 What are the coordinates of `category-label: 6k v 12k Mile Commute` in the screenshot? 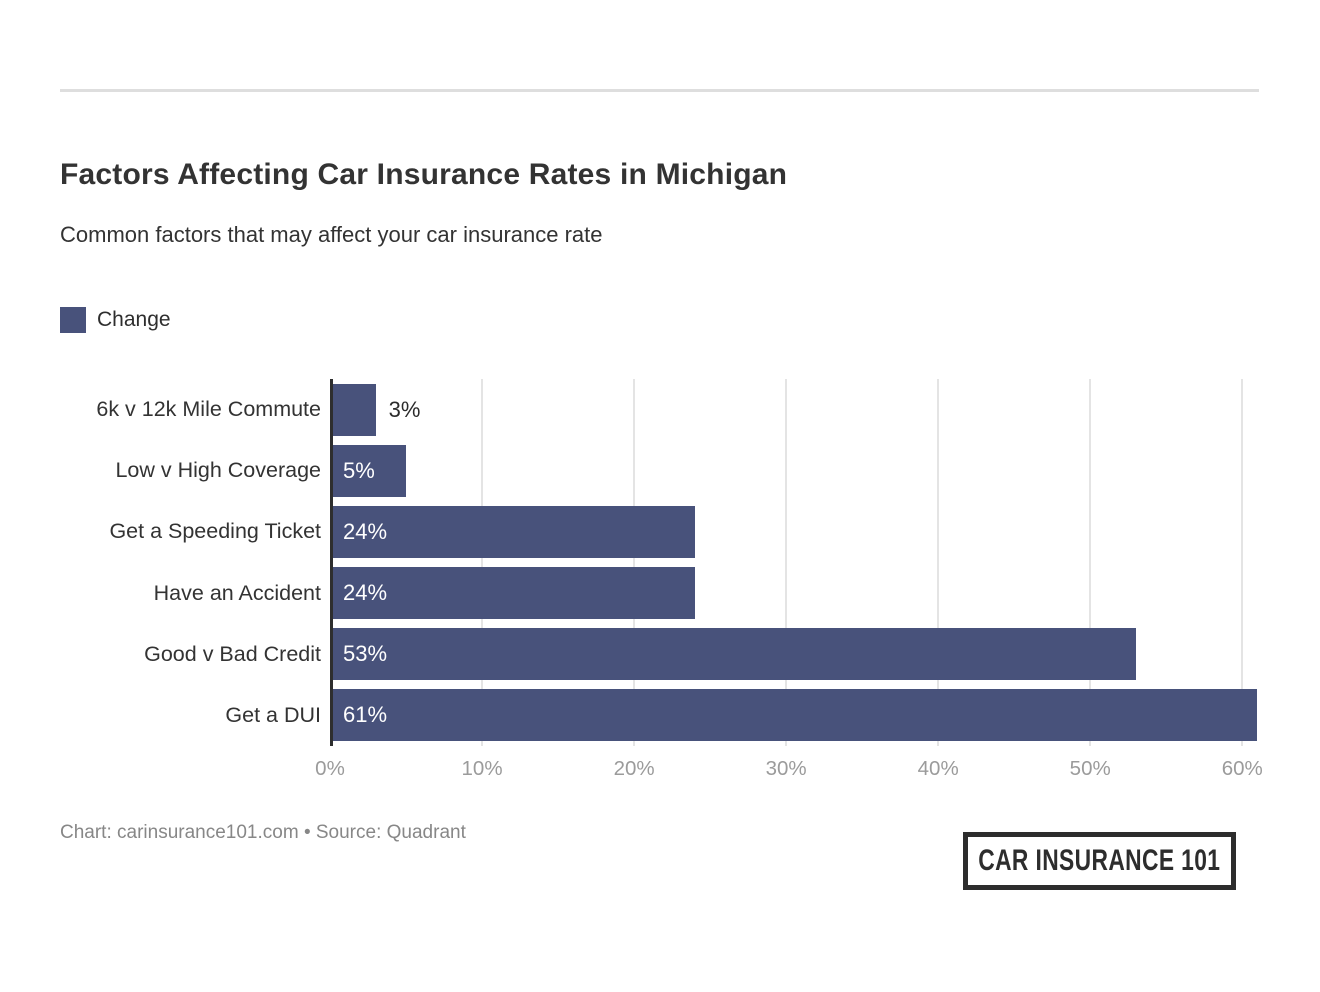 It's located at (208, 409).